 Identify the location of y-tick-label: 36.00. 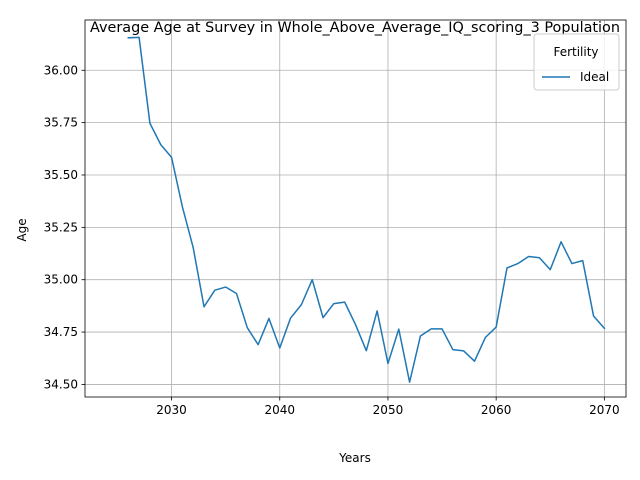
(61, 70).